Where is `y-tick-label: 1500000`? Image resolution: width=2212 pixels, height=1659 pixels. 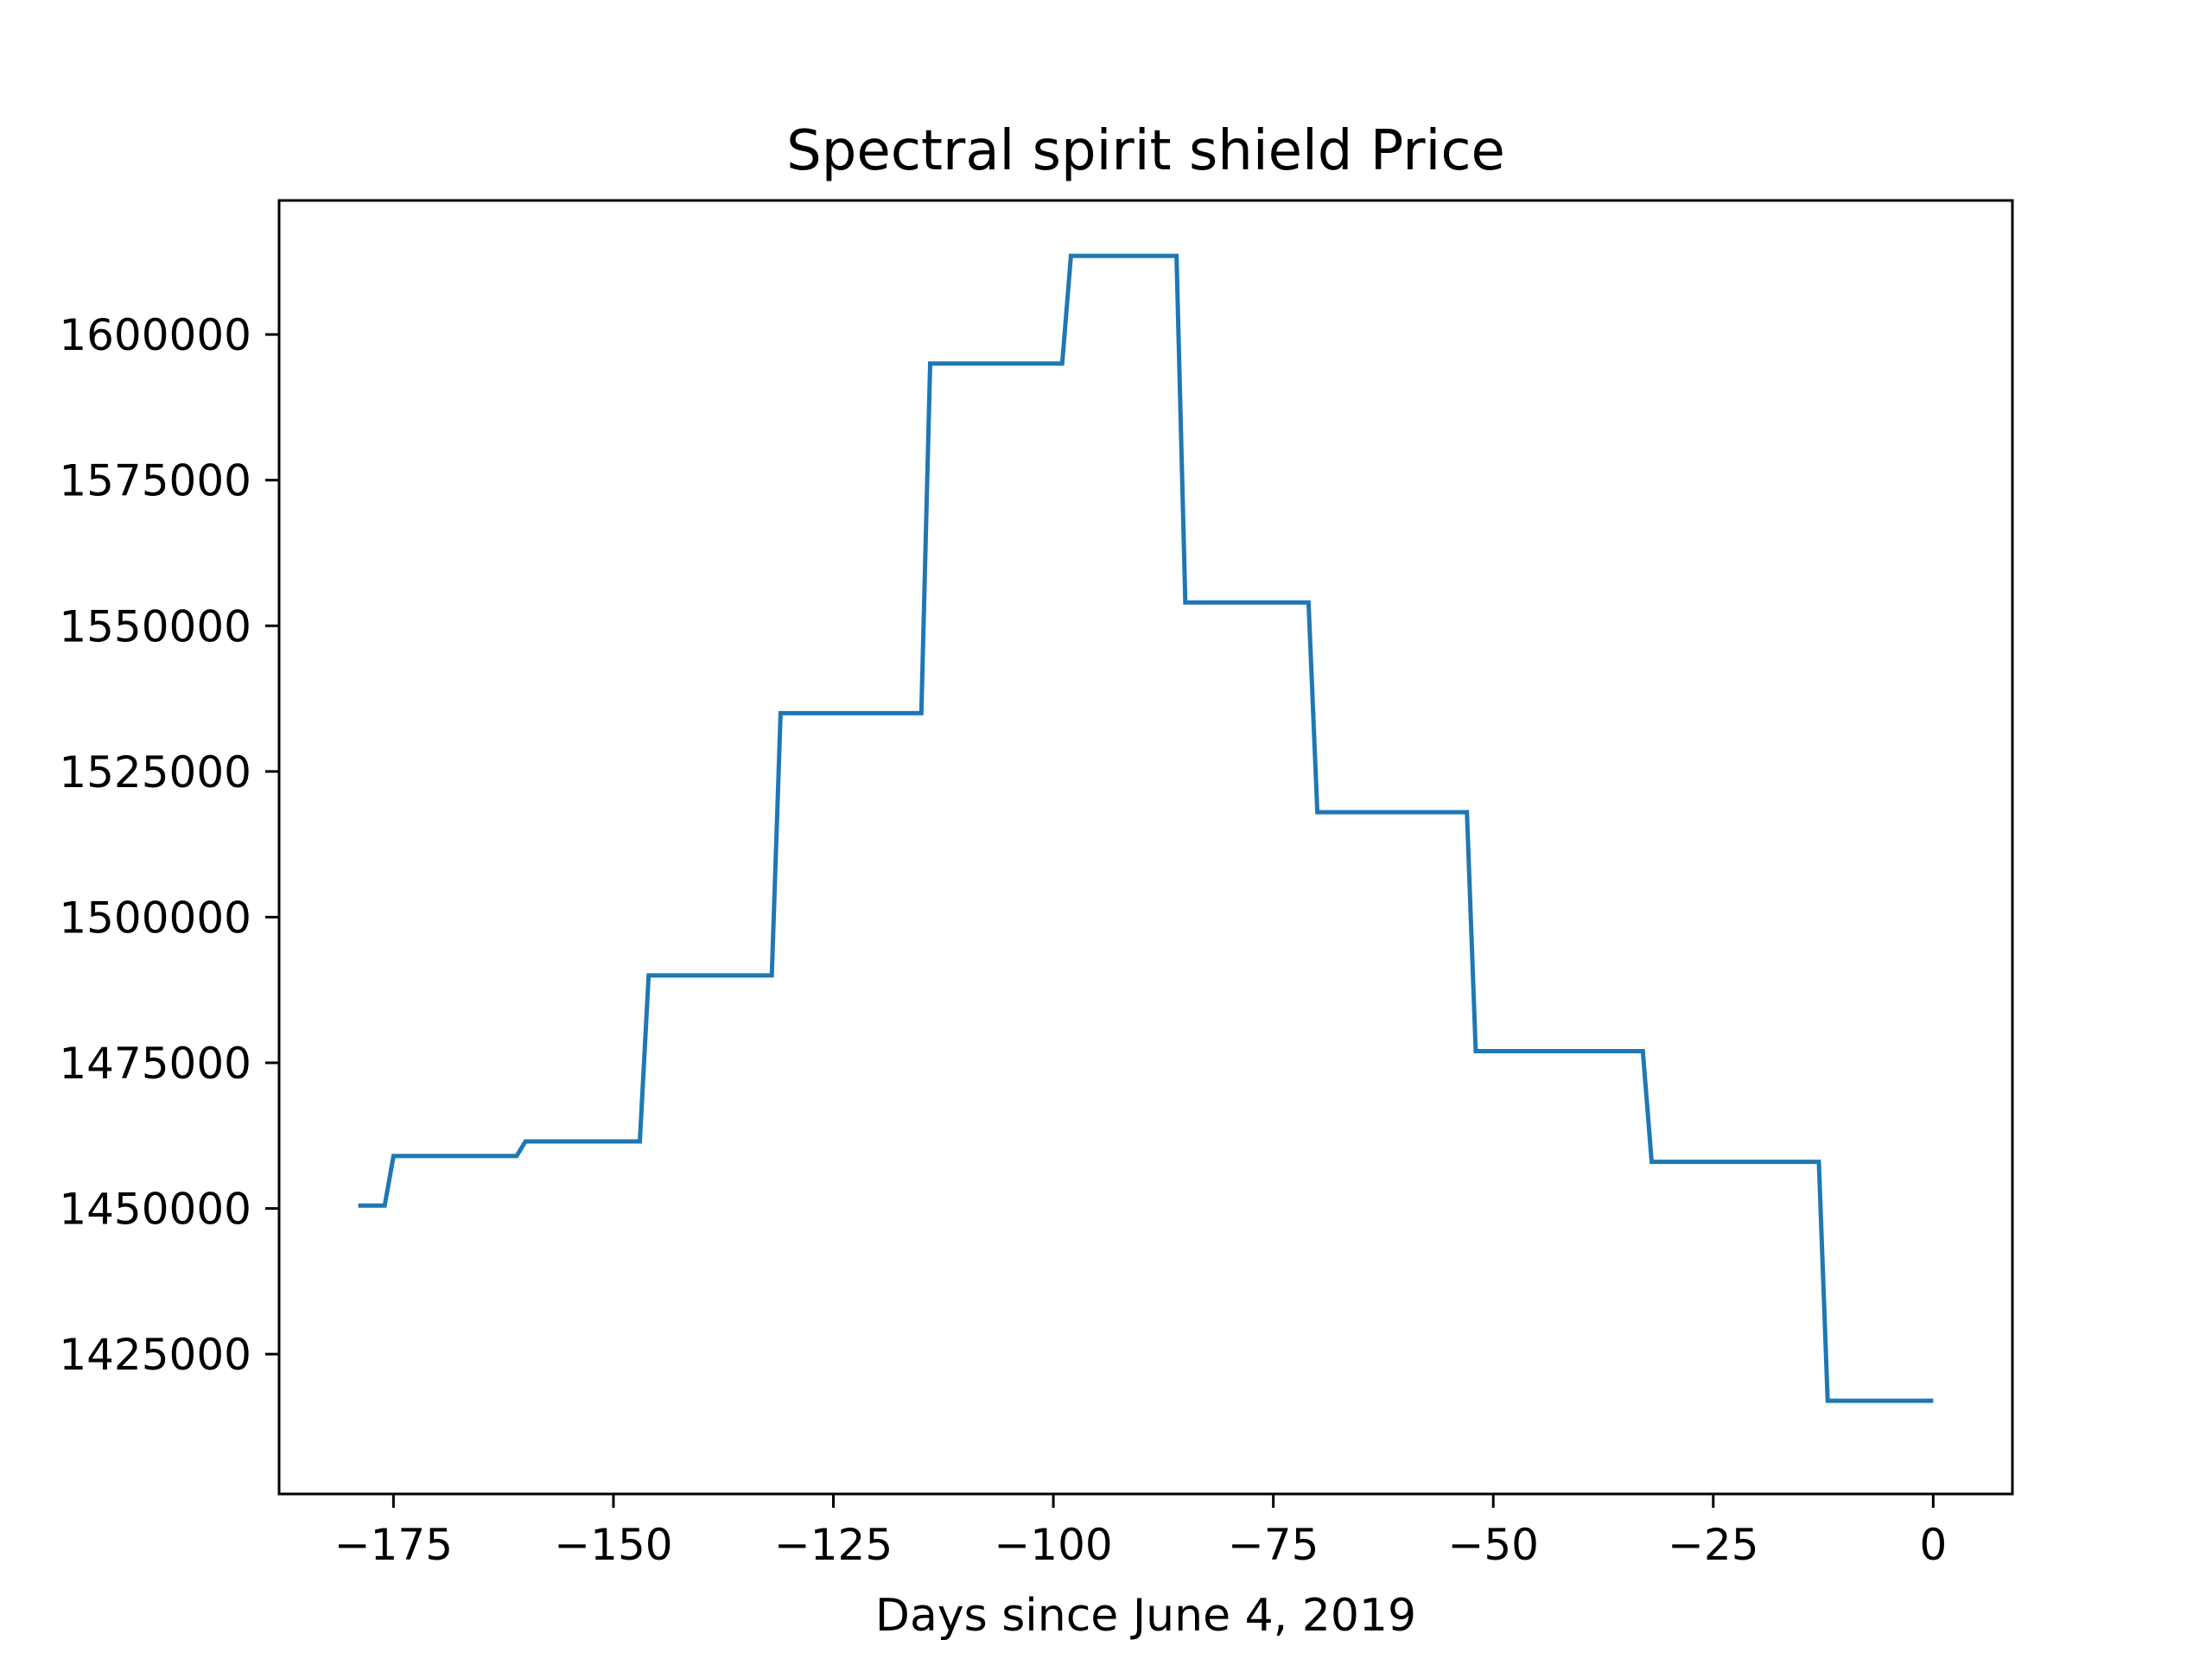 y-tick-label: 1500000 is located at coordinates (155, 918).